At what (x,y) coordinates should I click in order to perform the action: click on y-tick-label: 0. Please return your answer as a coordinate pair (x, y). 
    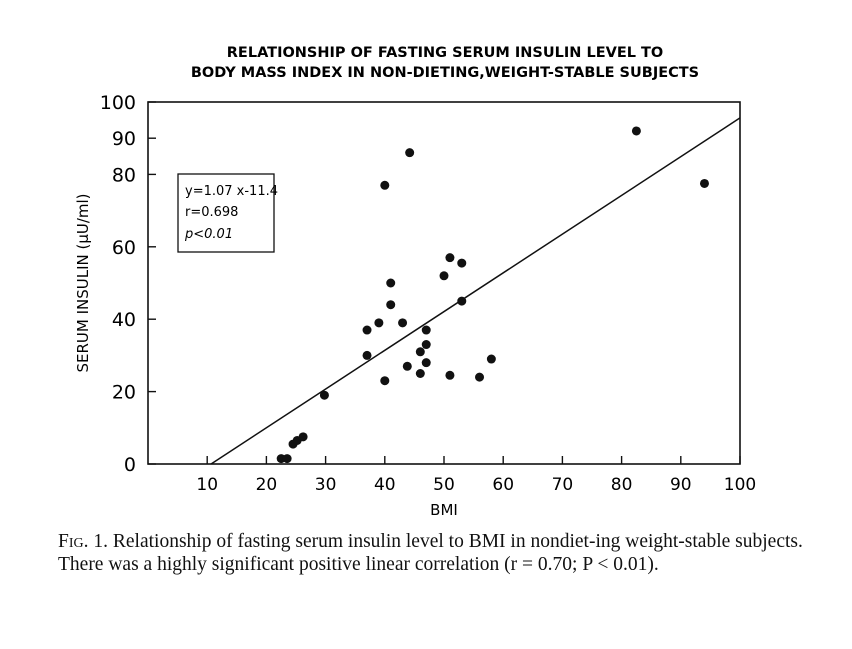
    Looking at the image, I should click on (130, 465).